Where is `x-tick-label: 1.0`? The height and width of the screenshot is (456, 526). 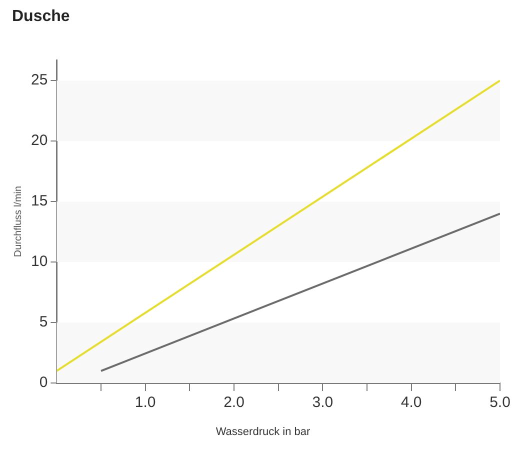 x-tick-label: 1.0 is located at coordinates (145, 403).